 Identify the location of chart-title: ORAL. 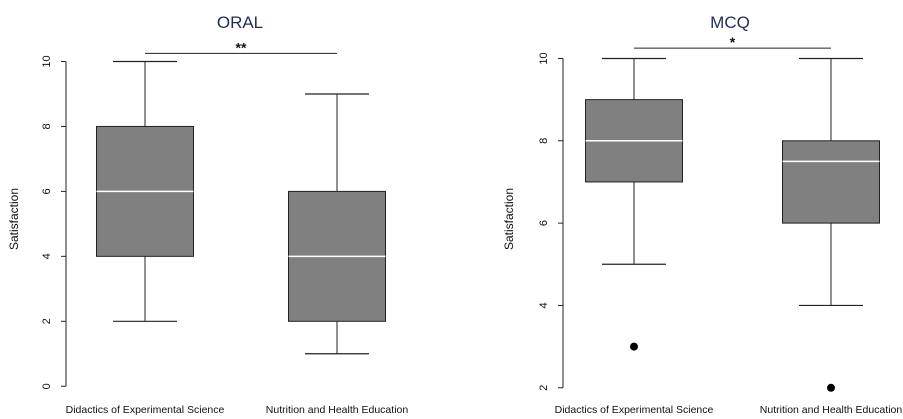
(240, 22).